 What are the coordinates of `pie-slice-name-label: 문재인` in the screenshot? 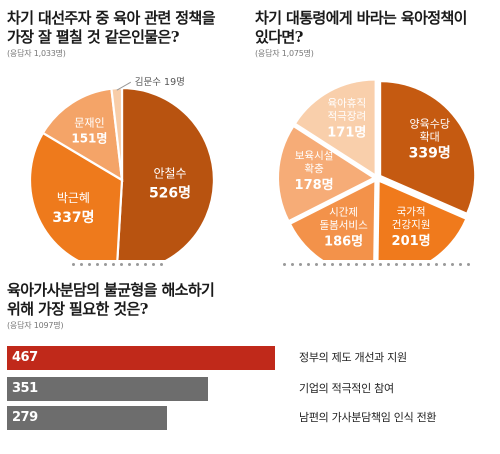 It's located at (89, 123).